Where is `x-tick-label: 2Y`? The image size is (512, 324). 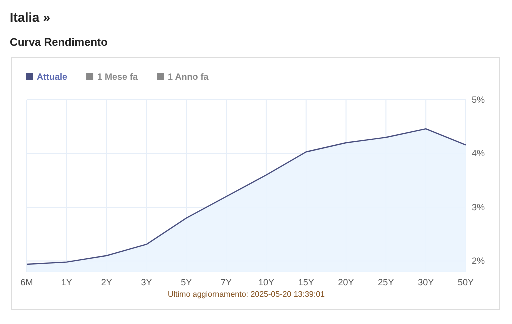
x-tick-label: 2Y is located at coordinates (106, 282).